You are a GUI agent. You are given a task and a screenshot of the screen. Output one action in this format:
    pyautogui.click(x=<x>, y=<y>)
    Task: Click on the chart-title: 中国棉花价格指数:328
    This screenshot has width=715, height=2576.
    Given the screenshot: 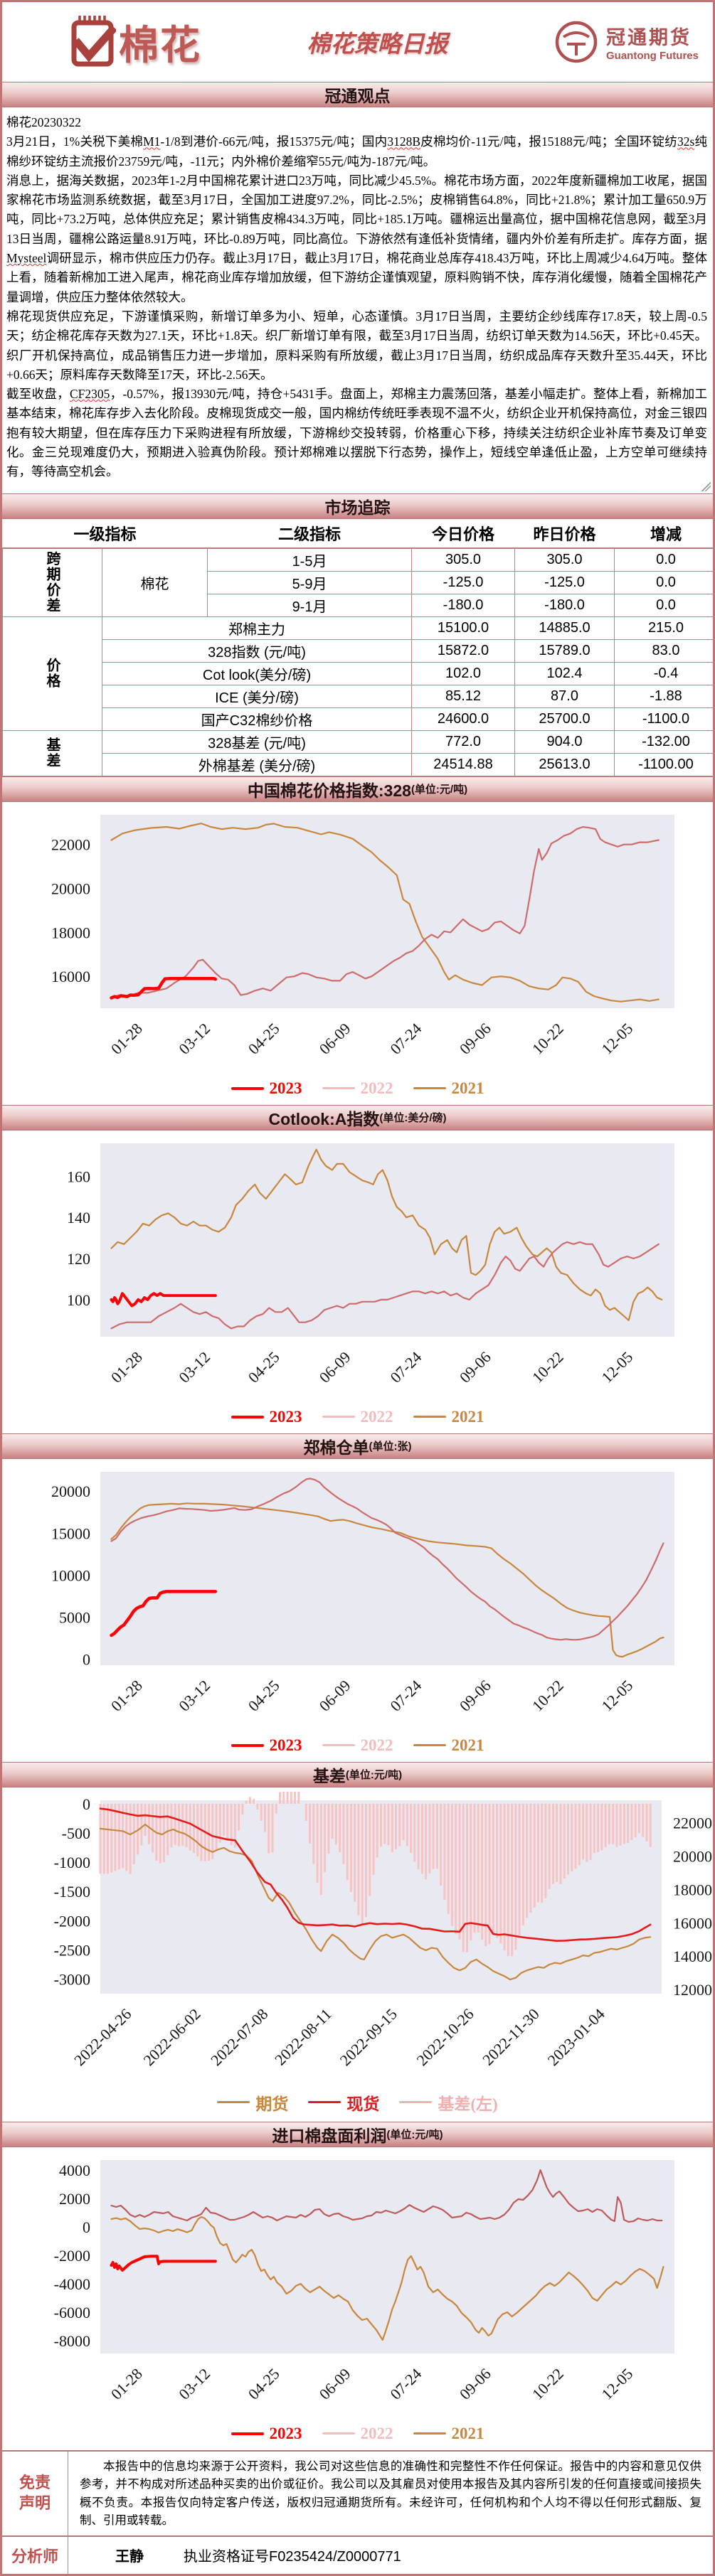 What is the action you would take?
    pyautogui.click(x=329, y=789)
    